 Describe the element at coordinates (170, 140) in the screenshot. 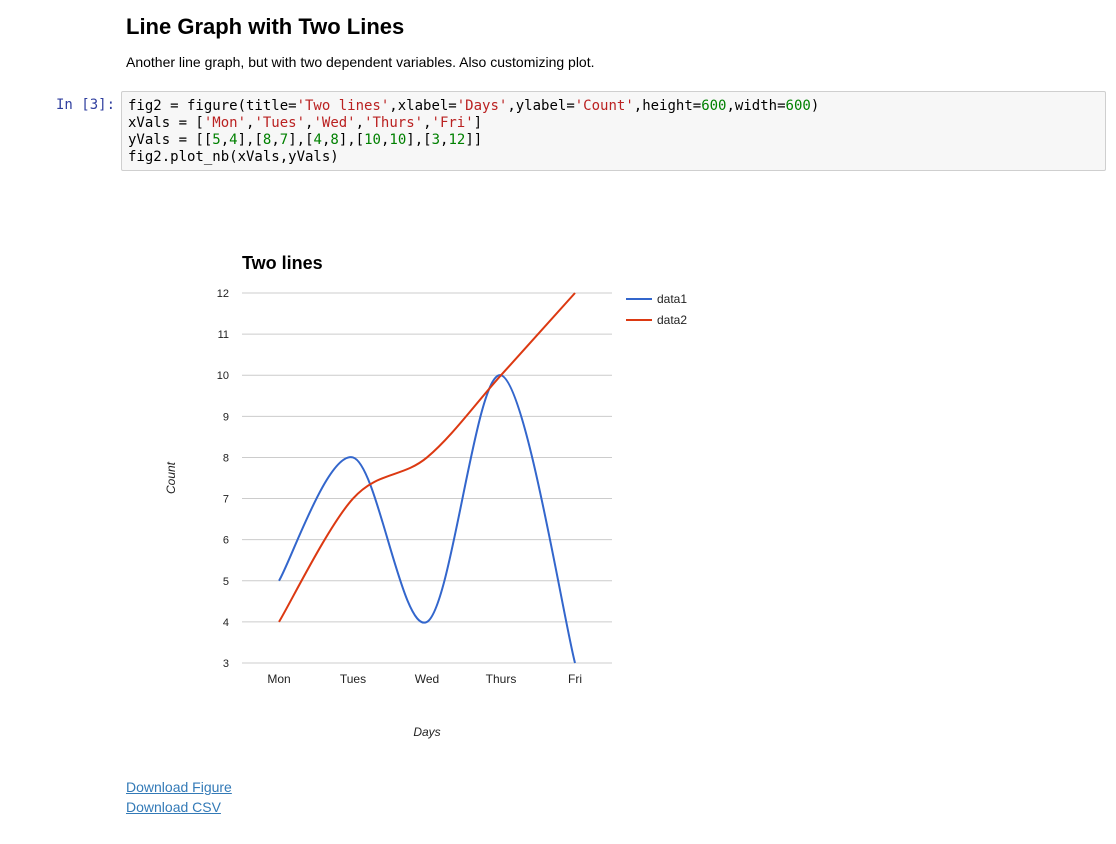

I see `code-token: yVals = [[` at that location.